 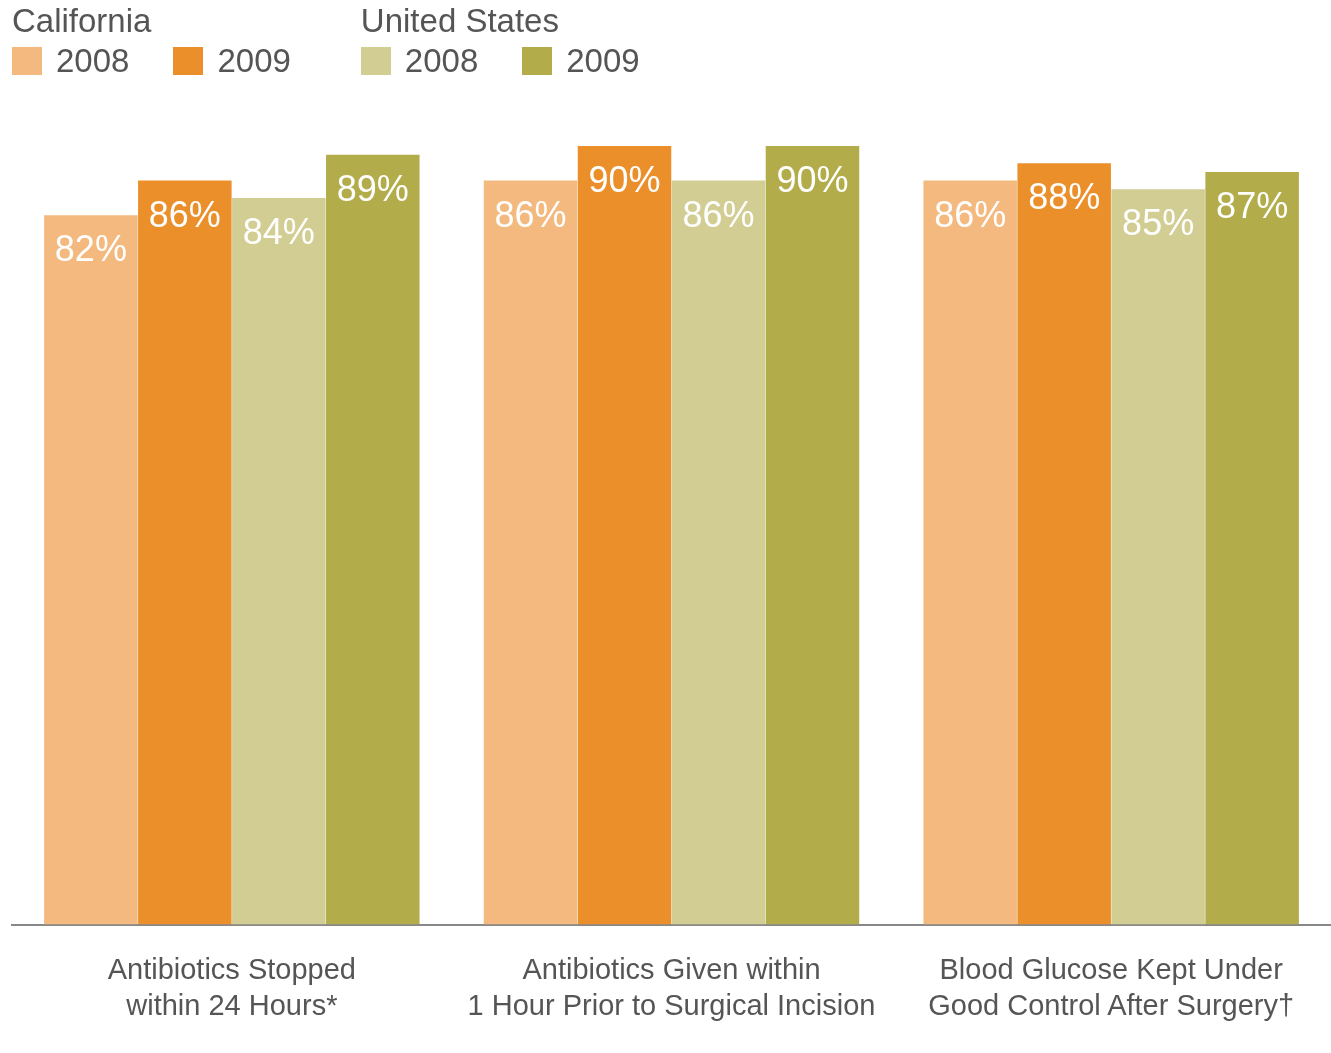 I want to click on text: California, so click(x=82, y=21).